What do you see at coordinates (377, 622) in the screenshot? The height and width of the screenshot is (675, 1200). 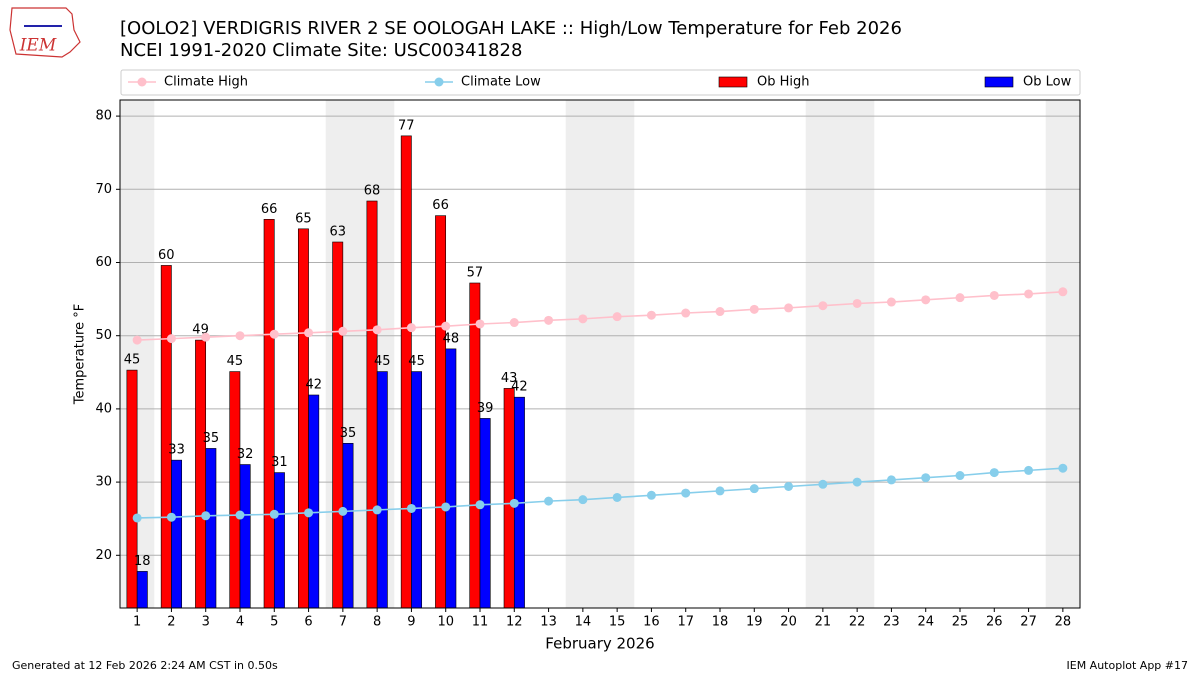 I see `x-tick-label: 8` at bounding box center [377, 622].